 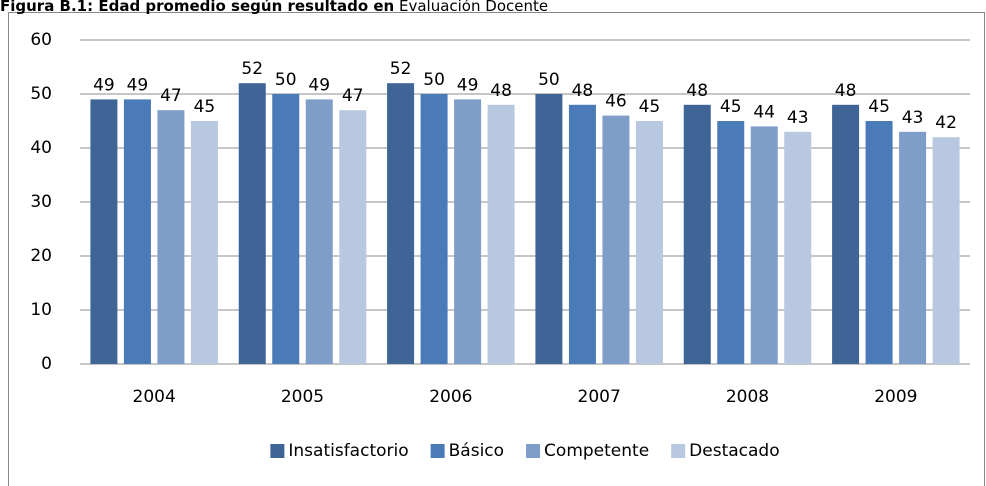 What do you see at coordinates (41, 310) in the screenshot?
I see `y-tick-label: 10` at bounding box center [41, 310].